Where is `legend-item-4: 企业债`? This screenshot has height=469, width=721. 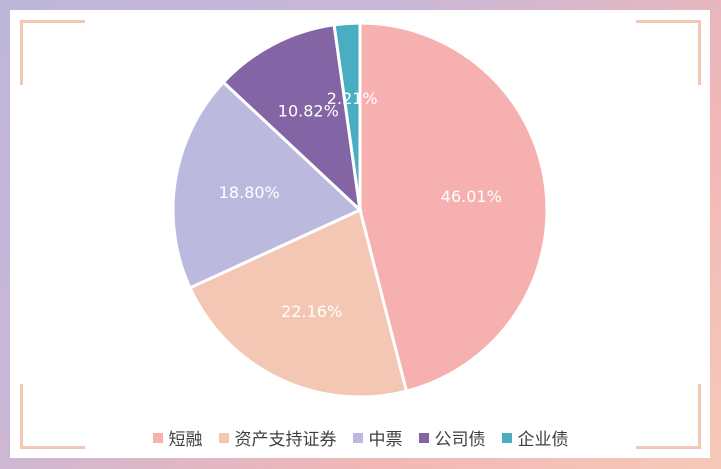 legend-item-4: 企业债 is located at coordinates (535, 437).